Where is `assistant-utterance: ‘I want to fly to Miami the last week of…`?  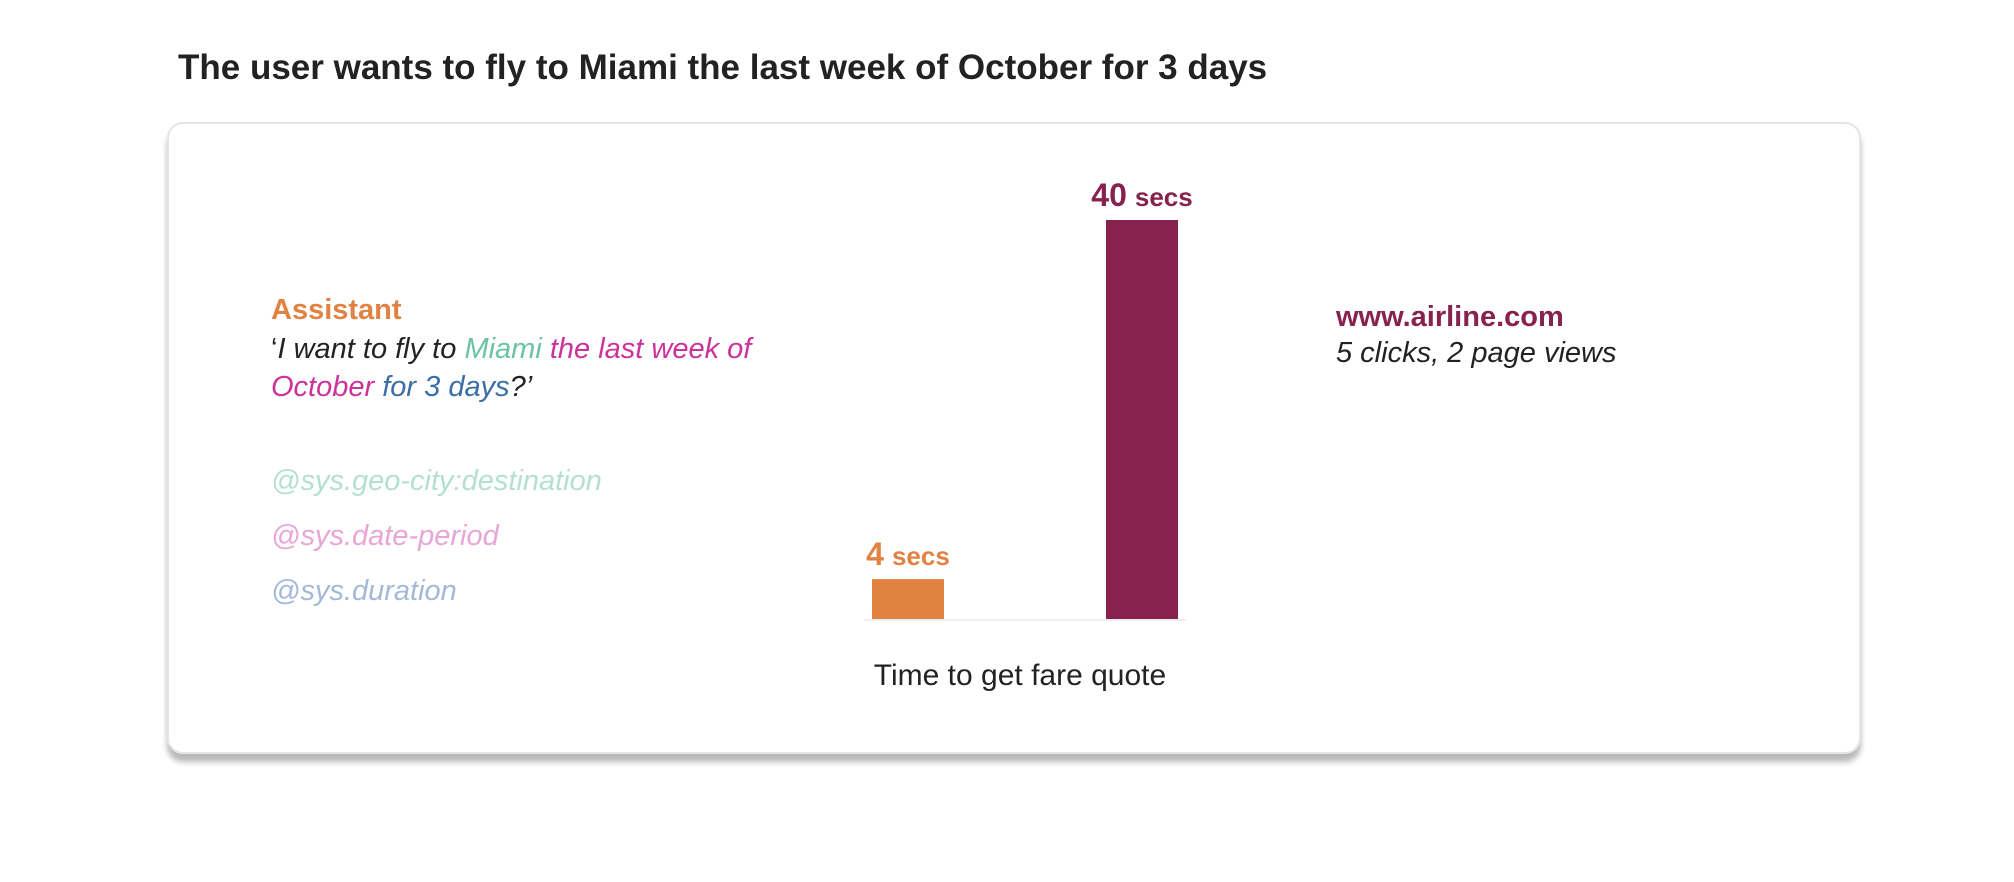 assistant-utterance: ‘I want to fly to Miami the last week of… is located at coordinates (541, 368).